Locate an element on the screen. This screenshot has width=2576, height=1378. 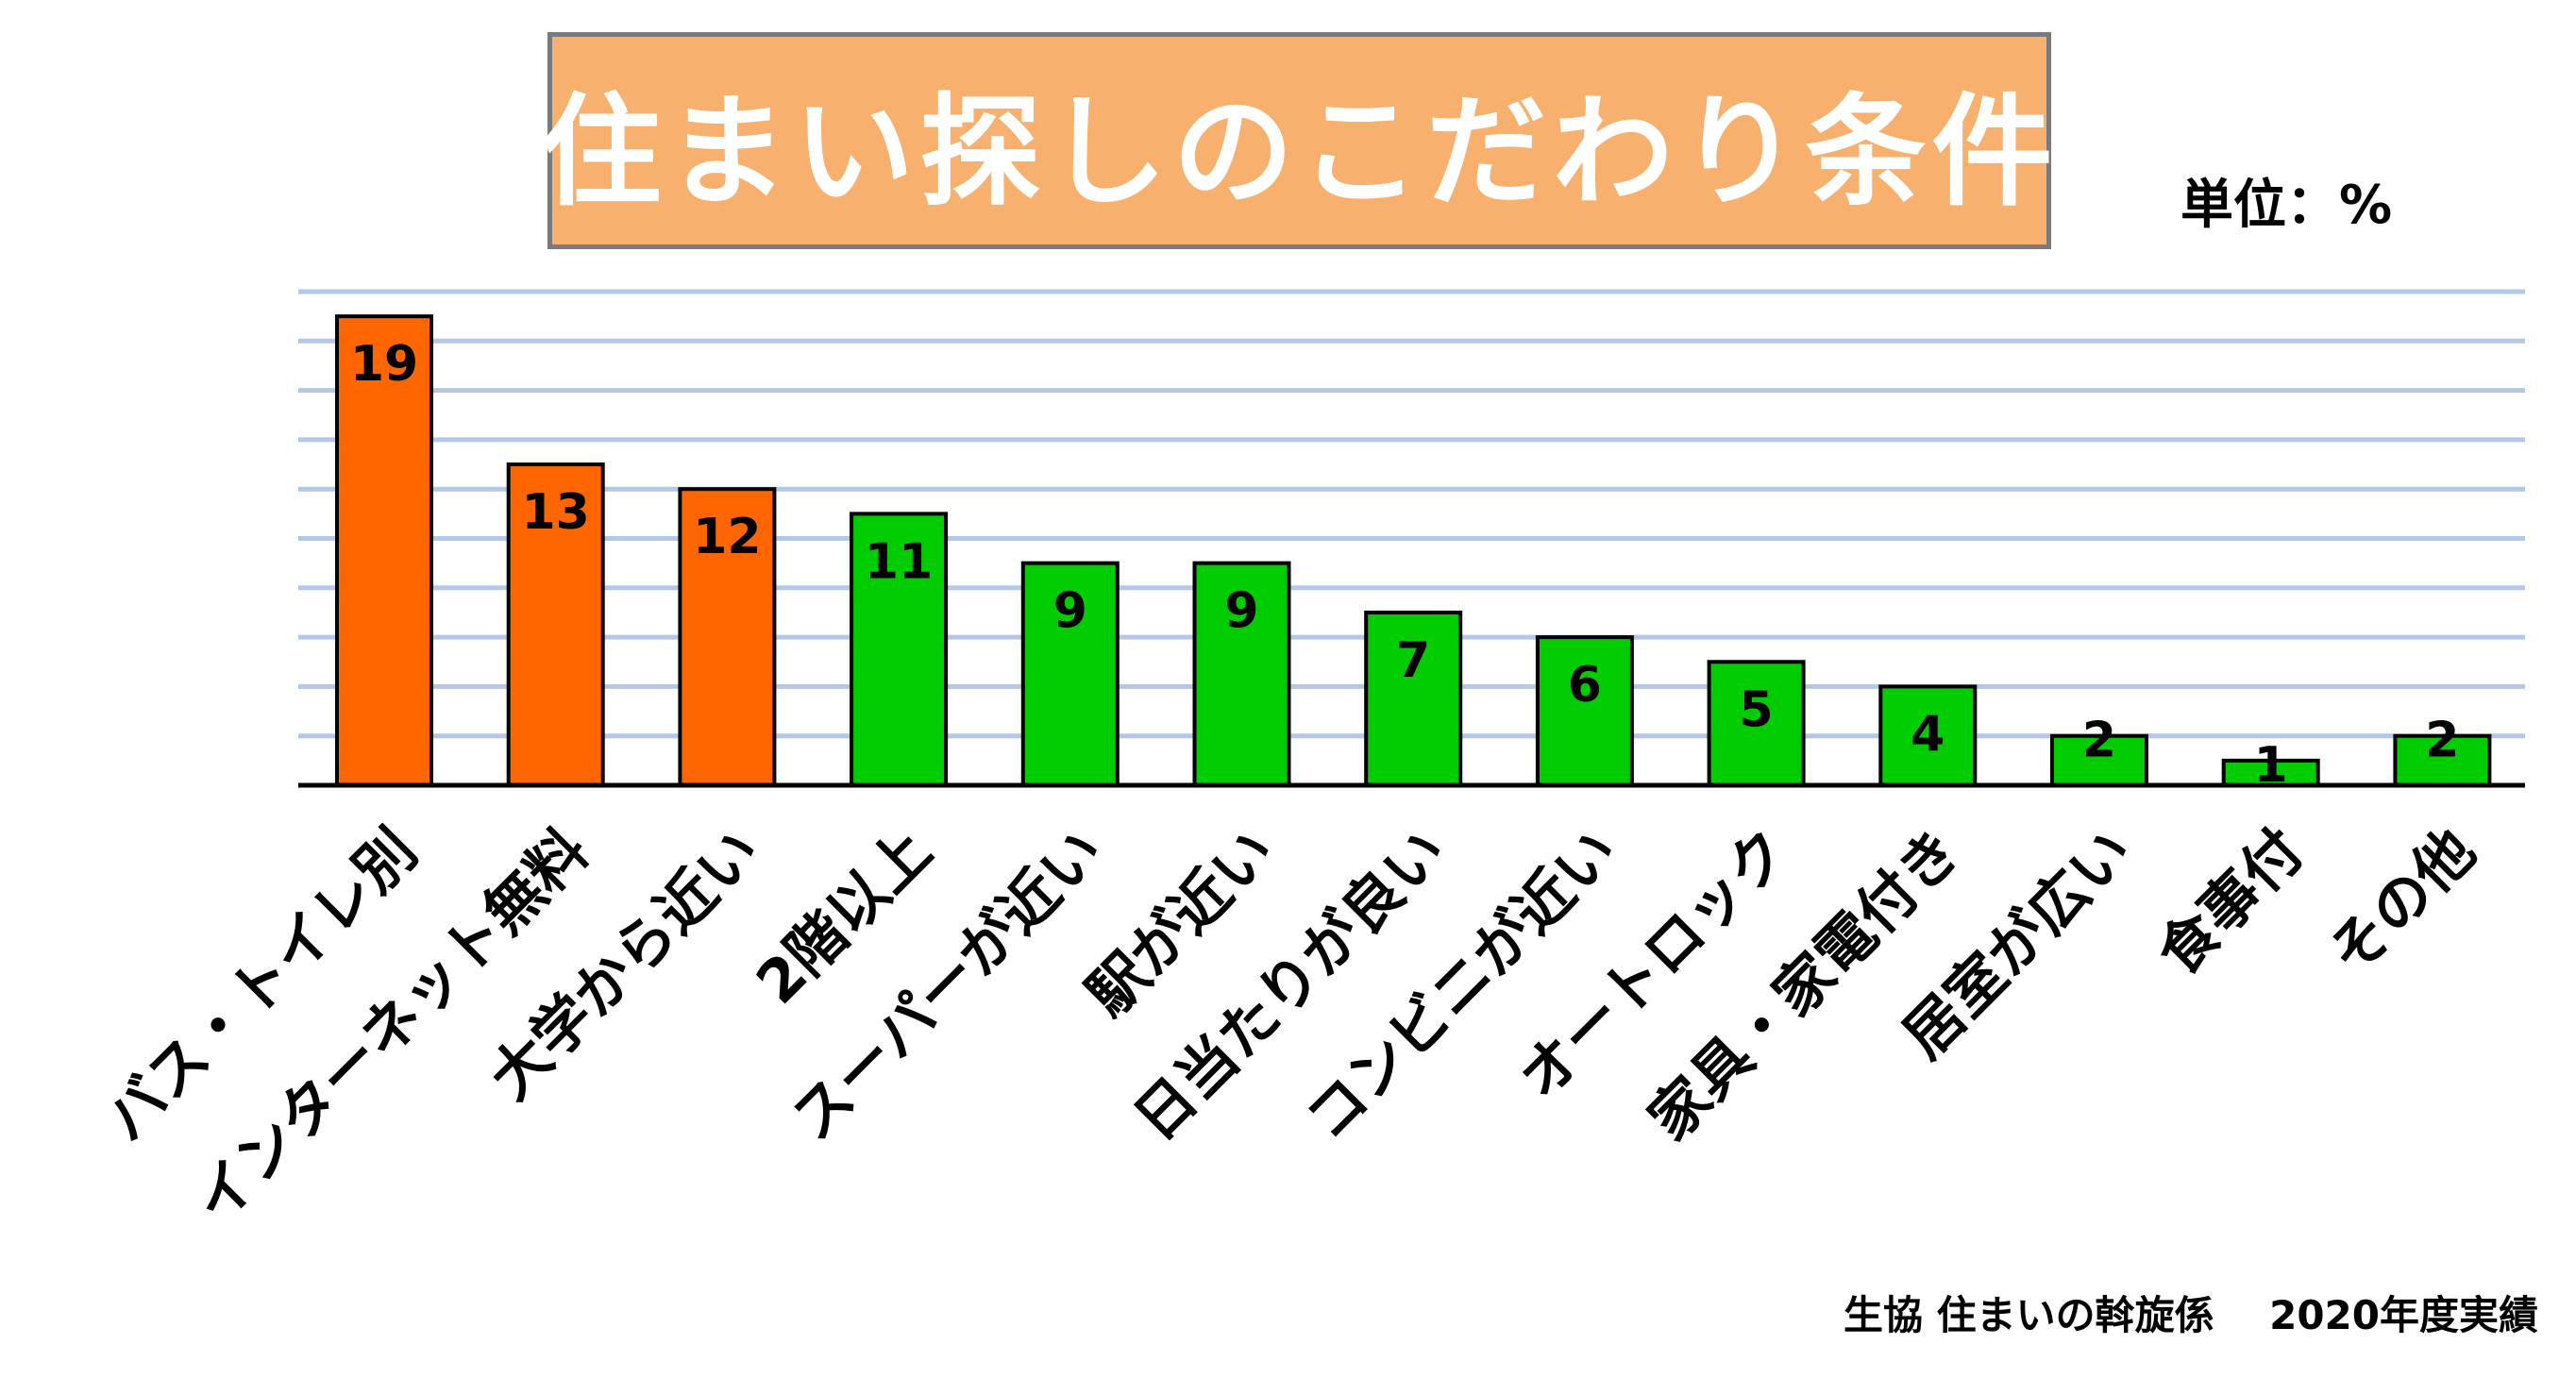
category-label: コンビニが近い is located at coordinates (1461, 984).